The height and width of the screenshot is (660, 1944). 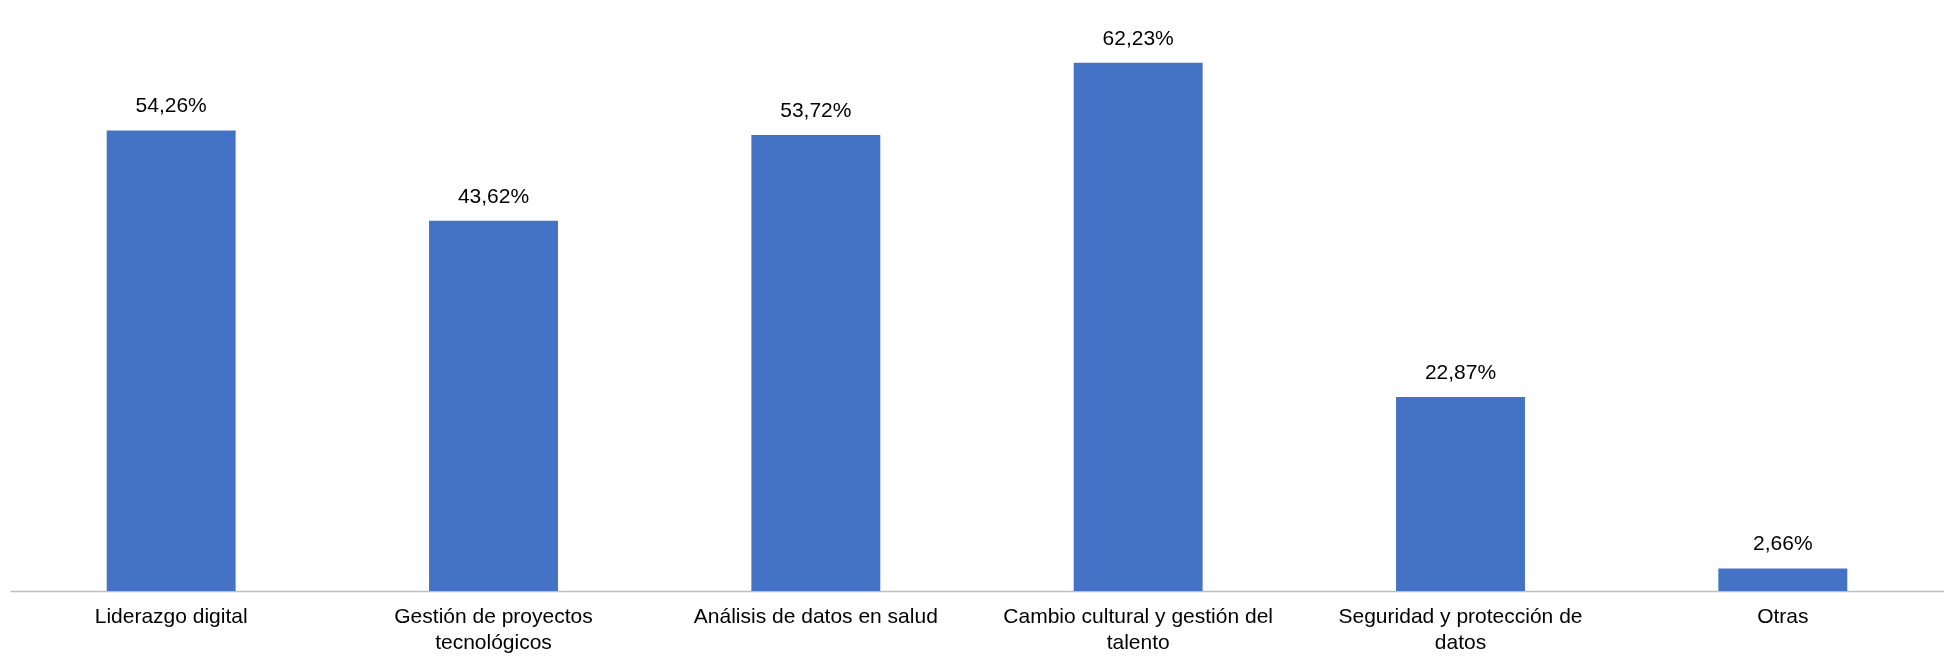 I want to click on data-label: 43,62%, so click(x=493, y=195).